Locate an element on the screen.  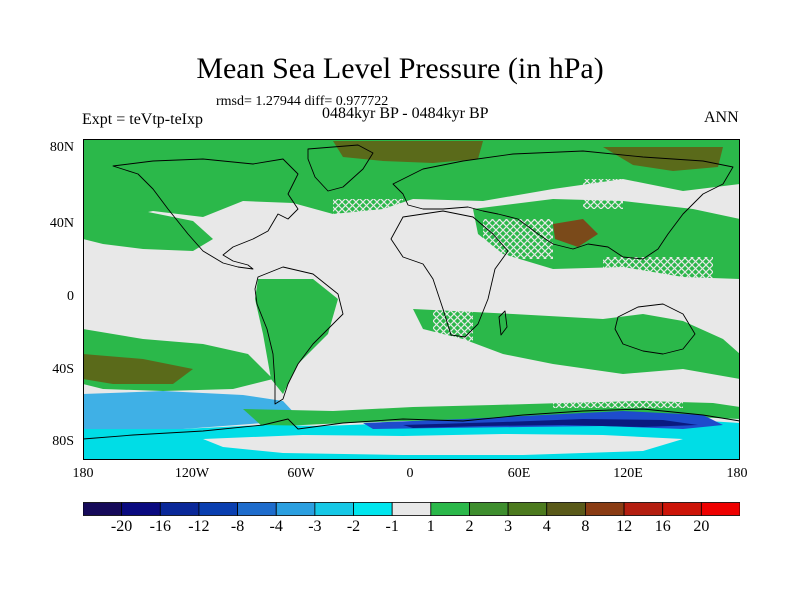
antarctica-coast is located at coordinates (411, 434).